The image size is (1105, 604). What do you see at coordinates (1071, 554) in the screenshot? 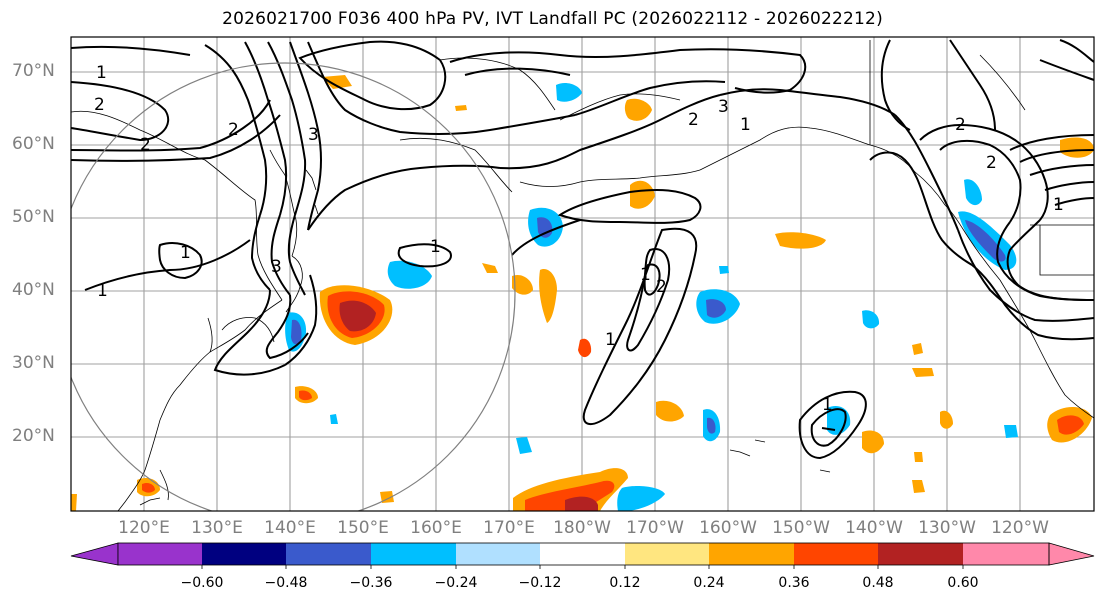
I see `colorbar-extend-high` at bounding box center [1071, 554].